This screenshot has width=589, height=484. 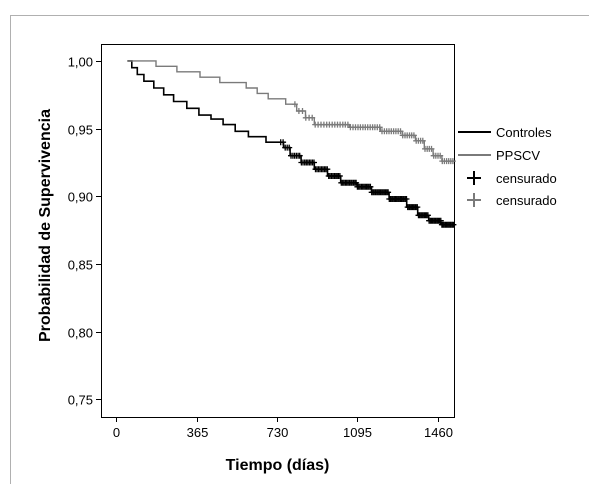 I want to click on legend-label: PPSCV, so click(x=518, y=155).